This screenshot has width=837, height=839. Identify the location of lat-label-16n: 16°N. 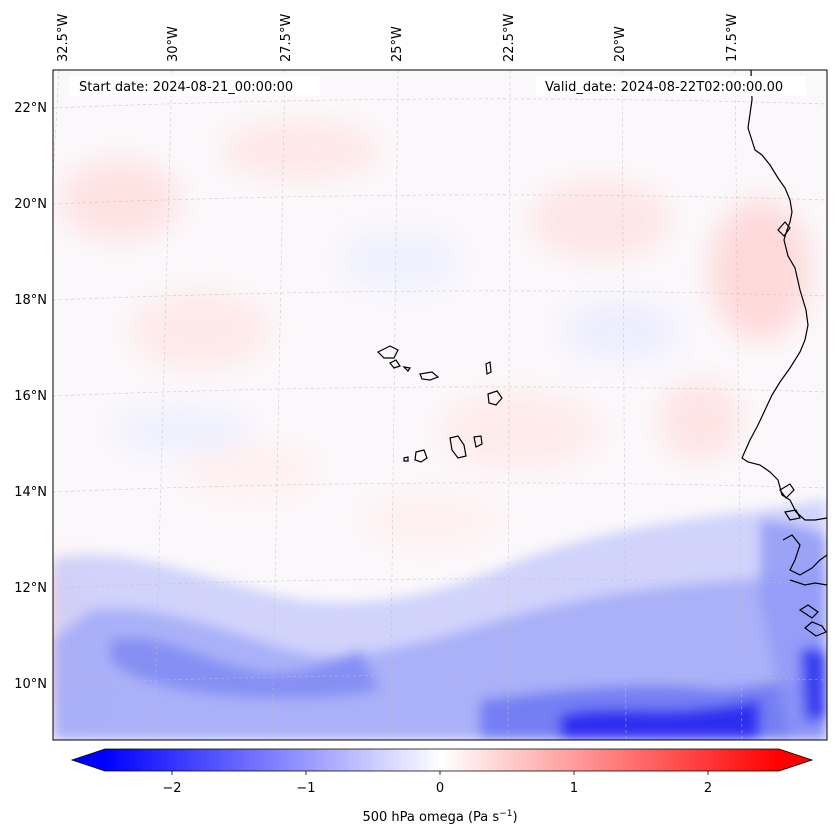
(30, 396).